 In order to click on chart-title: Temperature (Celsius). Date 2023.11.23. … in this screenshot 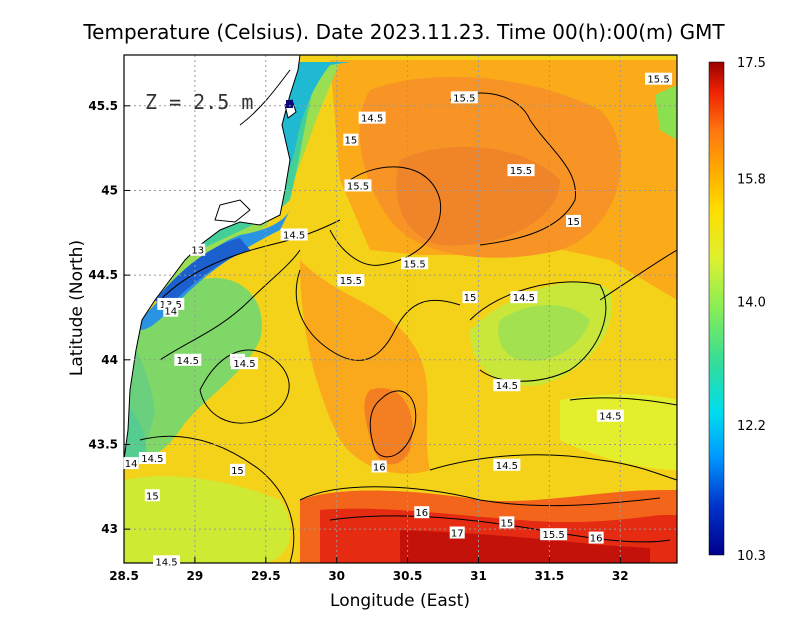, I will do `click(403, 32)`.